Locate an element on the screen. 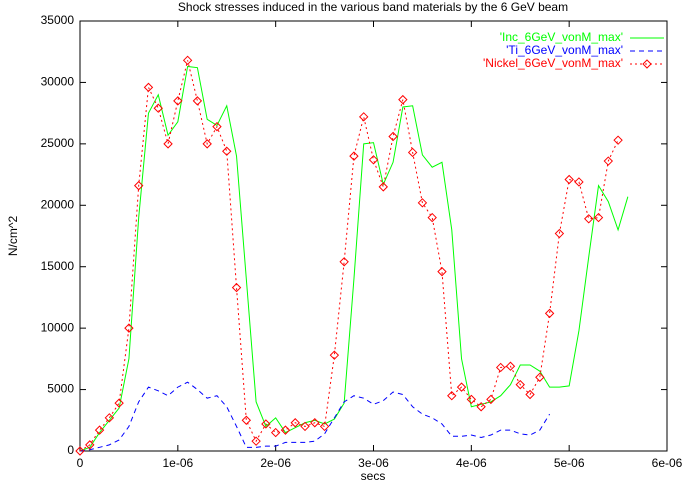 The image size is (692, 485). x-tick-label: 5e-06 is located at coordinates (569, 463).